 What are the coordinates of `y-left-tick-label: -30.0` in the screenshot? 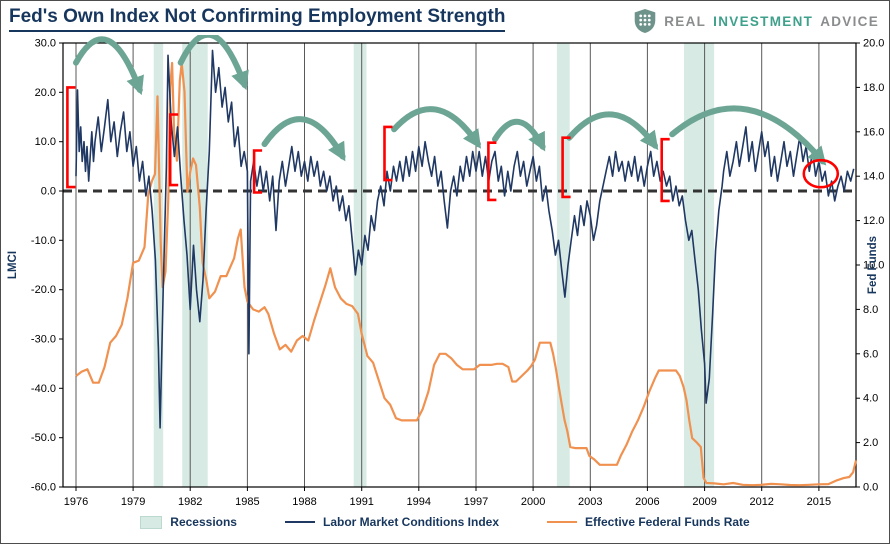 It's located at (43, 340).